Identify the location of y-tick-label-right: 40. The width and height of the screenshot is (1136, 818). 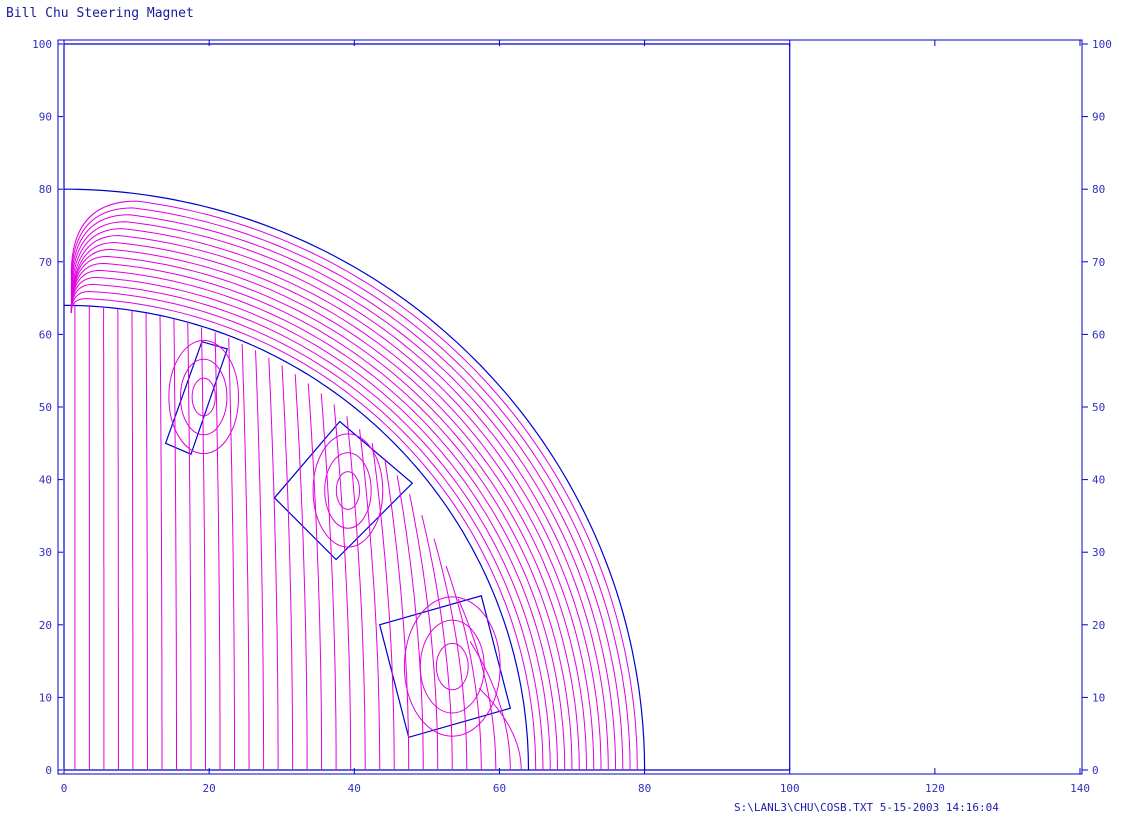
(1098, 480).